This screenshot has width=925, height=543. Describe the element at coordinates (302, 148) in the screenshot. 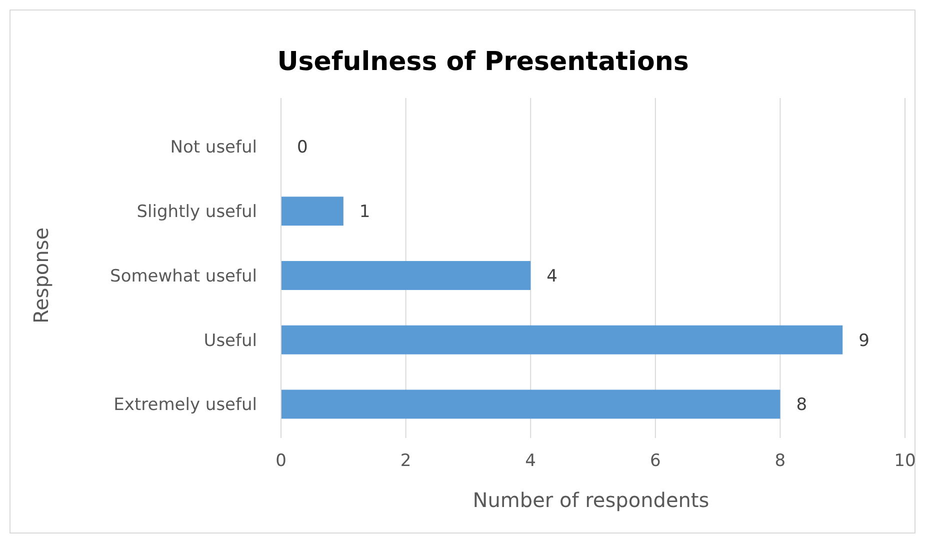

I see `data-label: 0` at that location.